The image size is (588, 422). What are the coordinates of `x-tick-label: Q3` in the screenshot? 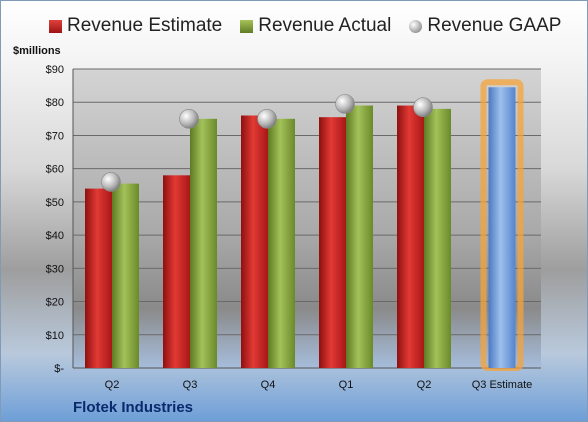 It's located at (190, 385).